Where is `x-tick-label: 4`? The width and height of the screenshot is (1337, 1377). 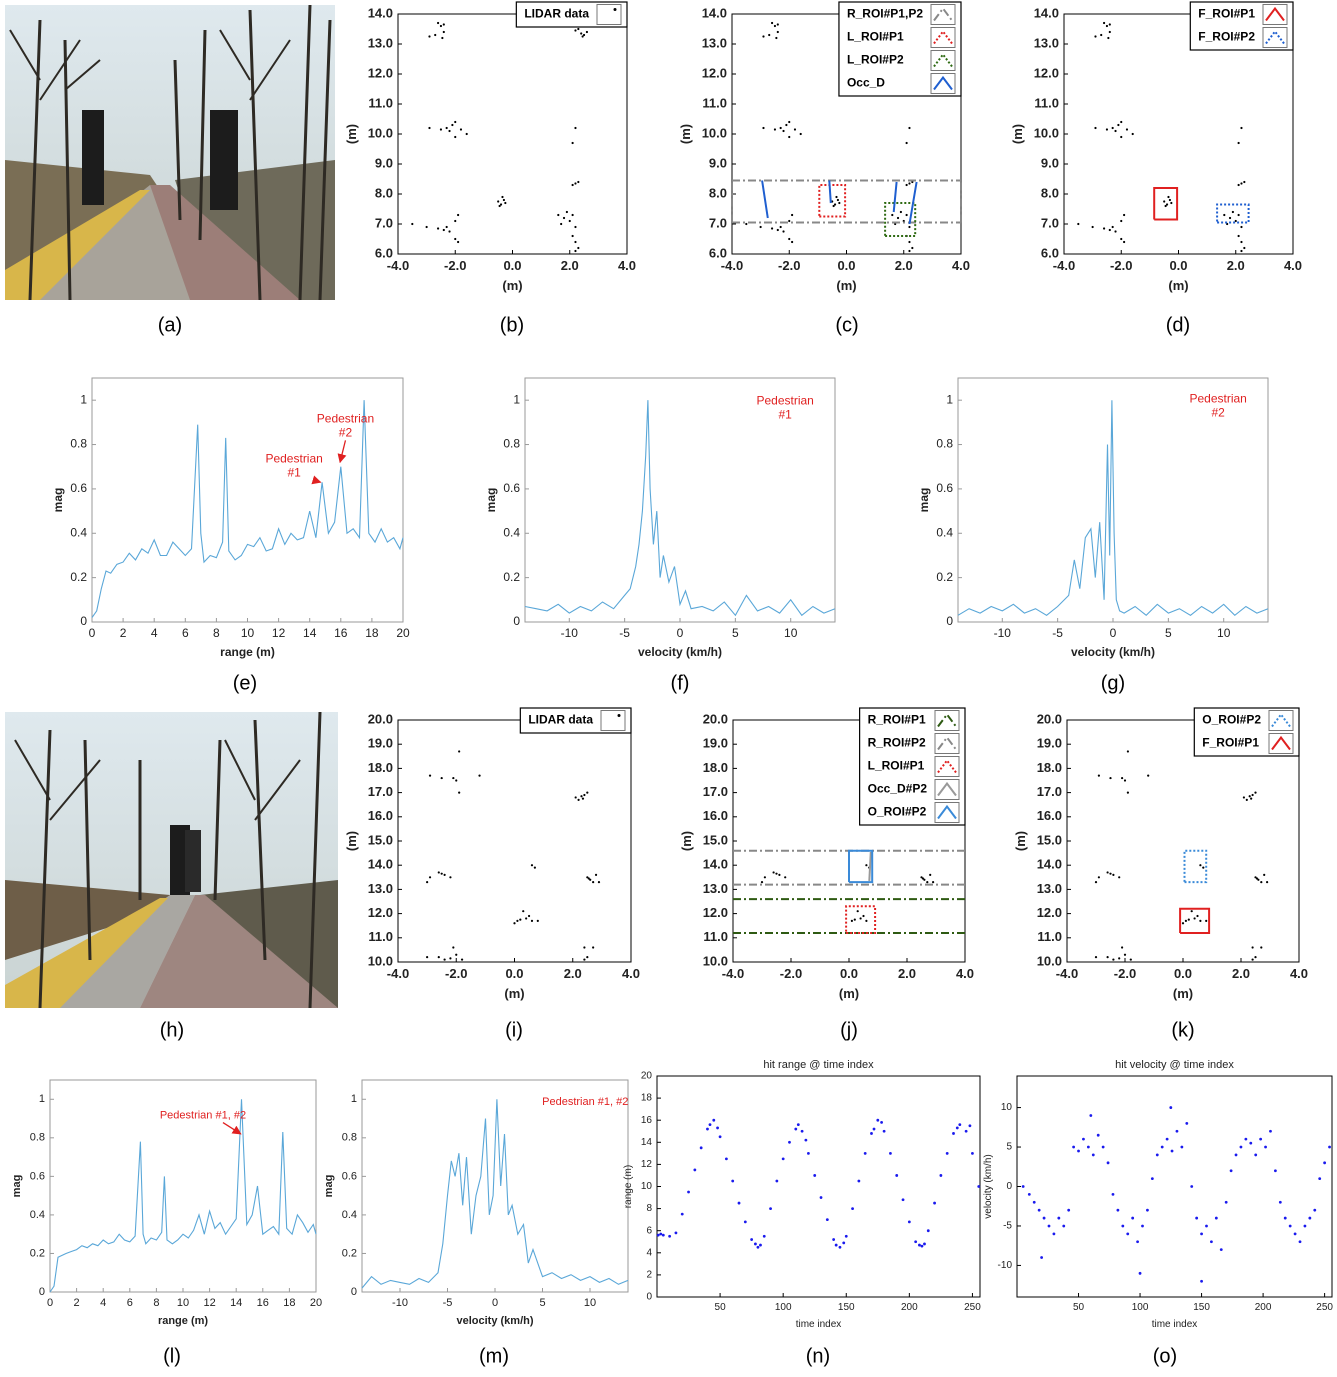
x-tick-label: 4 is located at coordinates (154, 633).